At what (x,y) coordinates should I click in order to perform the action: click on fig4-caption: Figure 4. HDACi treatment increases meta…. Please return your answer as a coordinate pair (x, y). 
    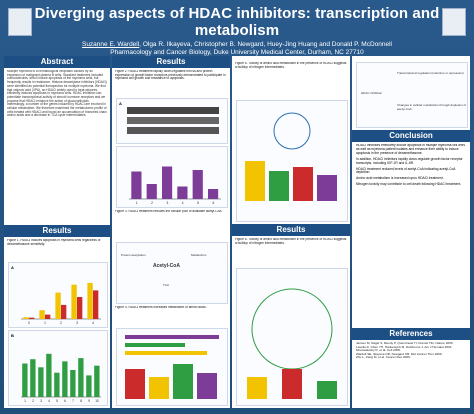
    Looking at the image, I should click on (161, 307).